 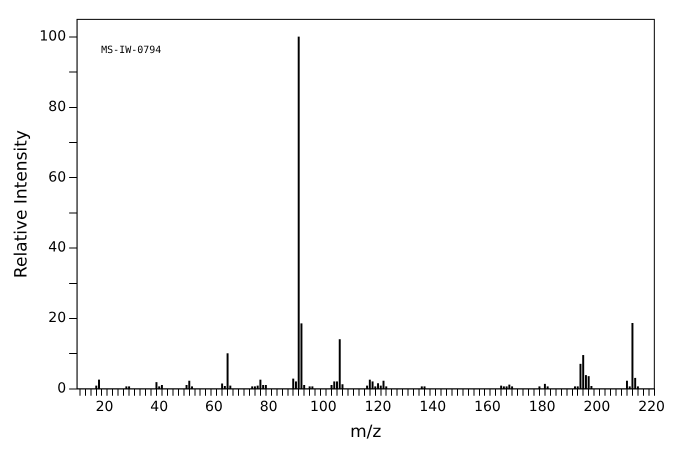 What do you see at coordinates (542, 406) in the screenshot?
I see `x-tick-label: 180` at bounding box center [542, 406].